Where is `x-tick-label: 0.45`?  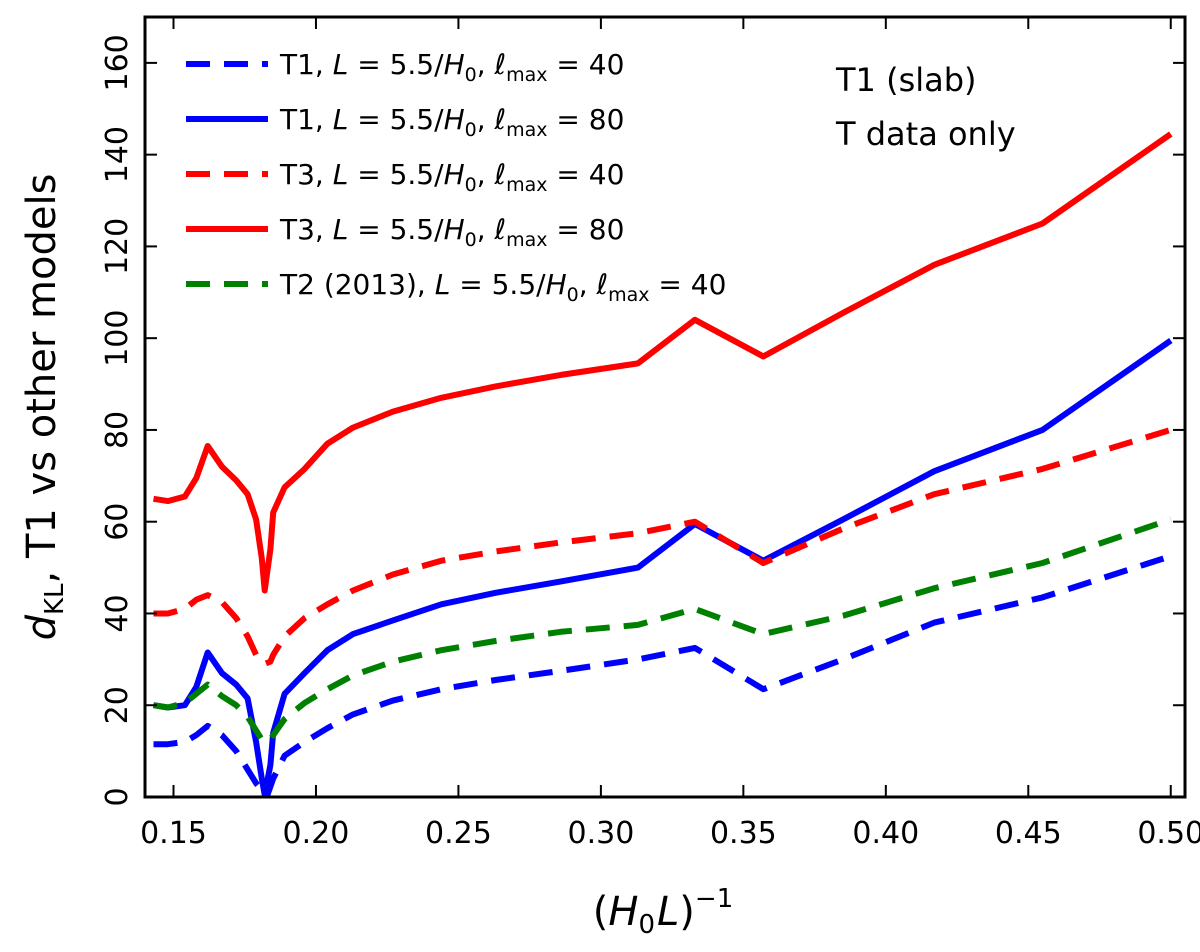
x-tick-label: 0.45 is located at coordinates (1028, 833).